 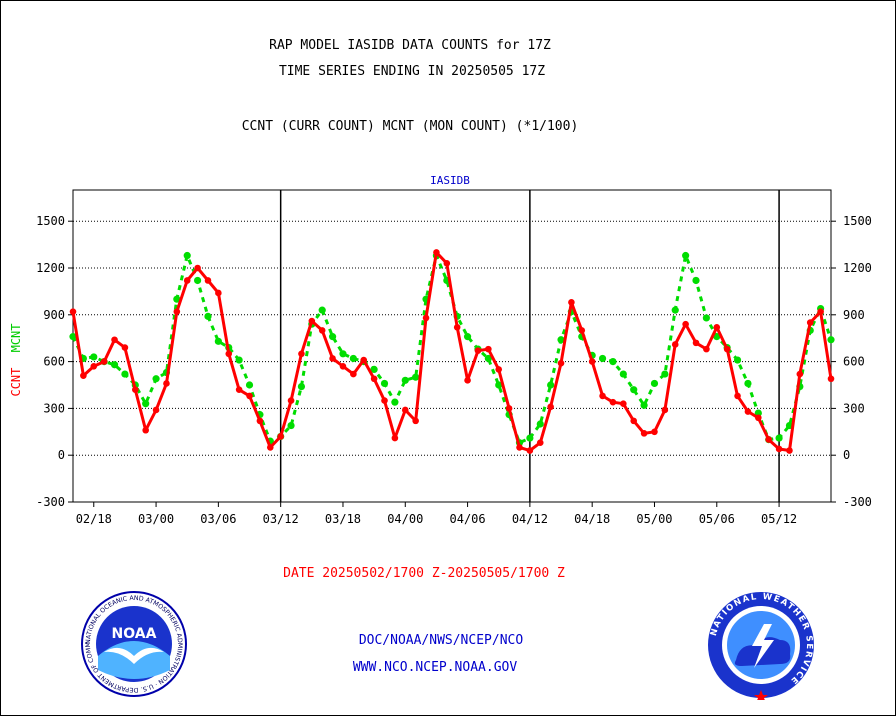 What do you see at coordinates (61, 455) in the screenshot?
I see `y-tick-label-left: 0` at bounding box center [61, 455].